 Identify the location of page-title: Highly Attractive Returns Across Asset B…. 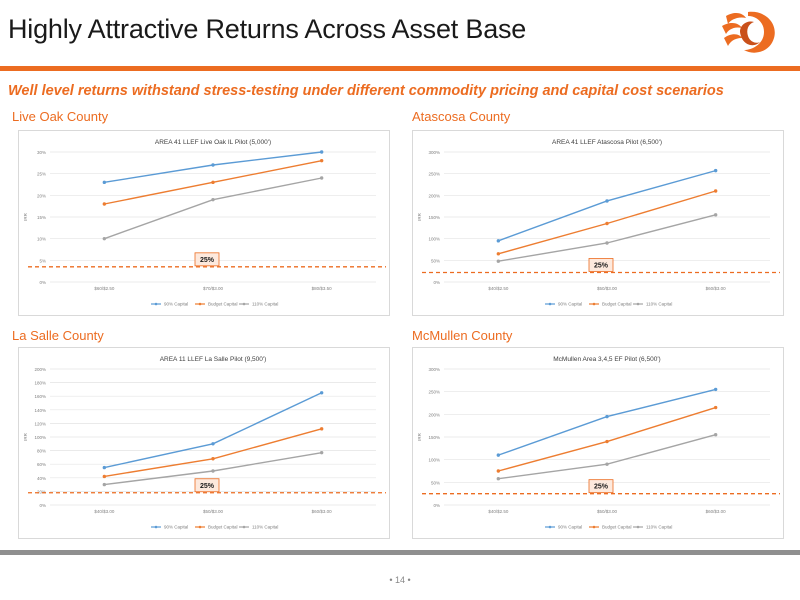
(267, 29).